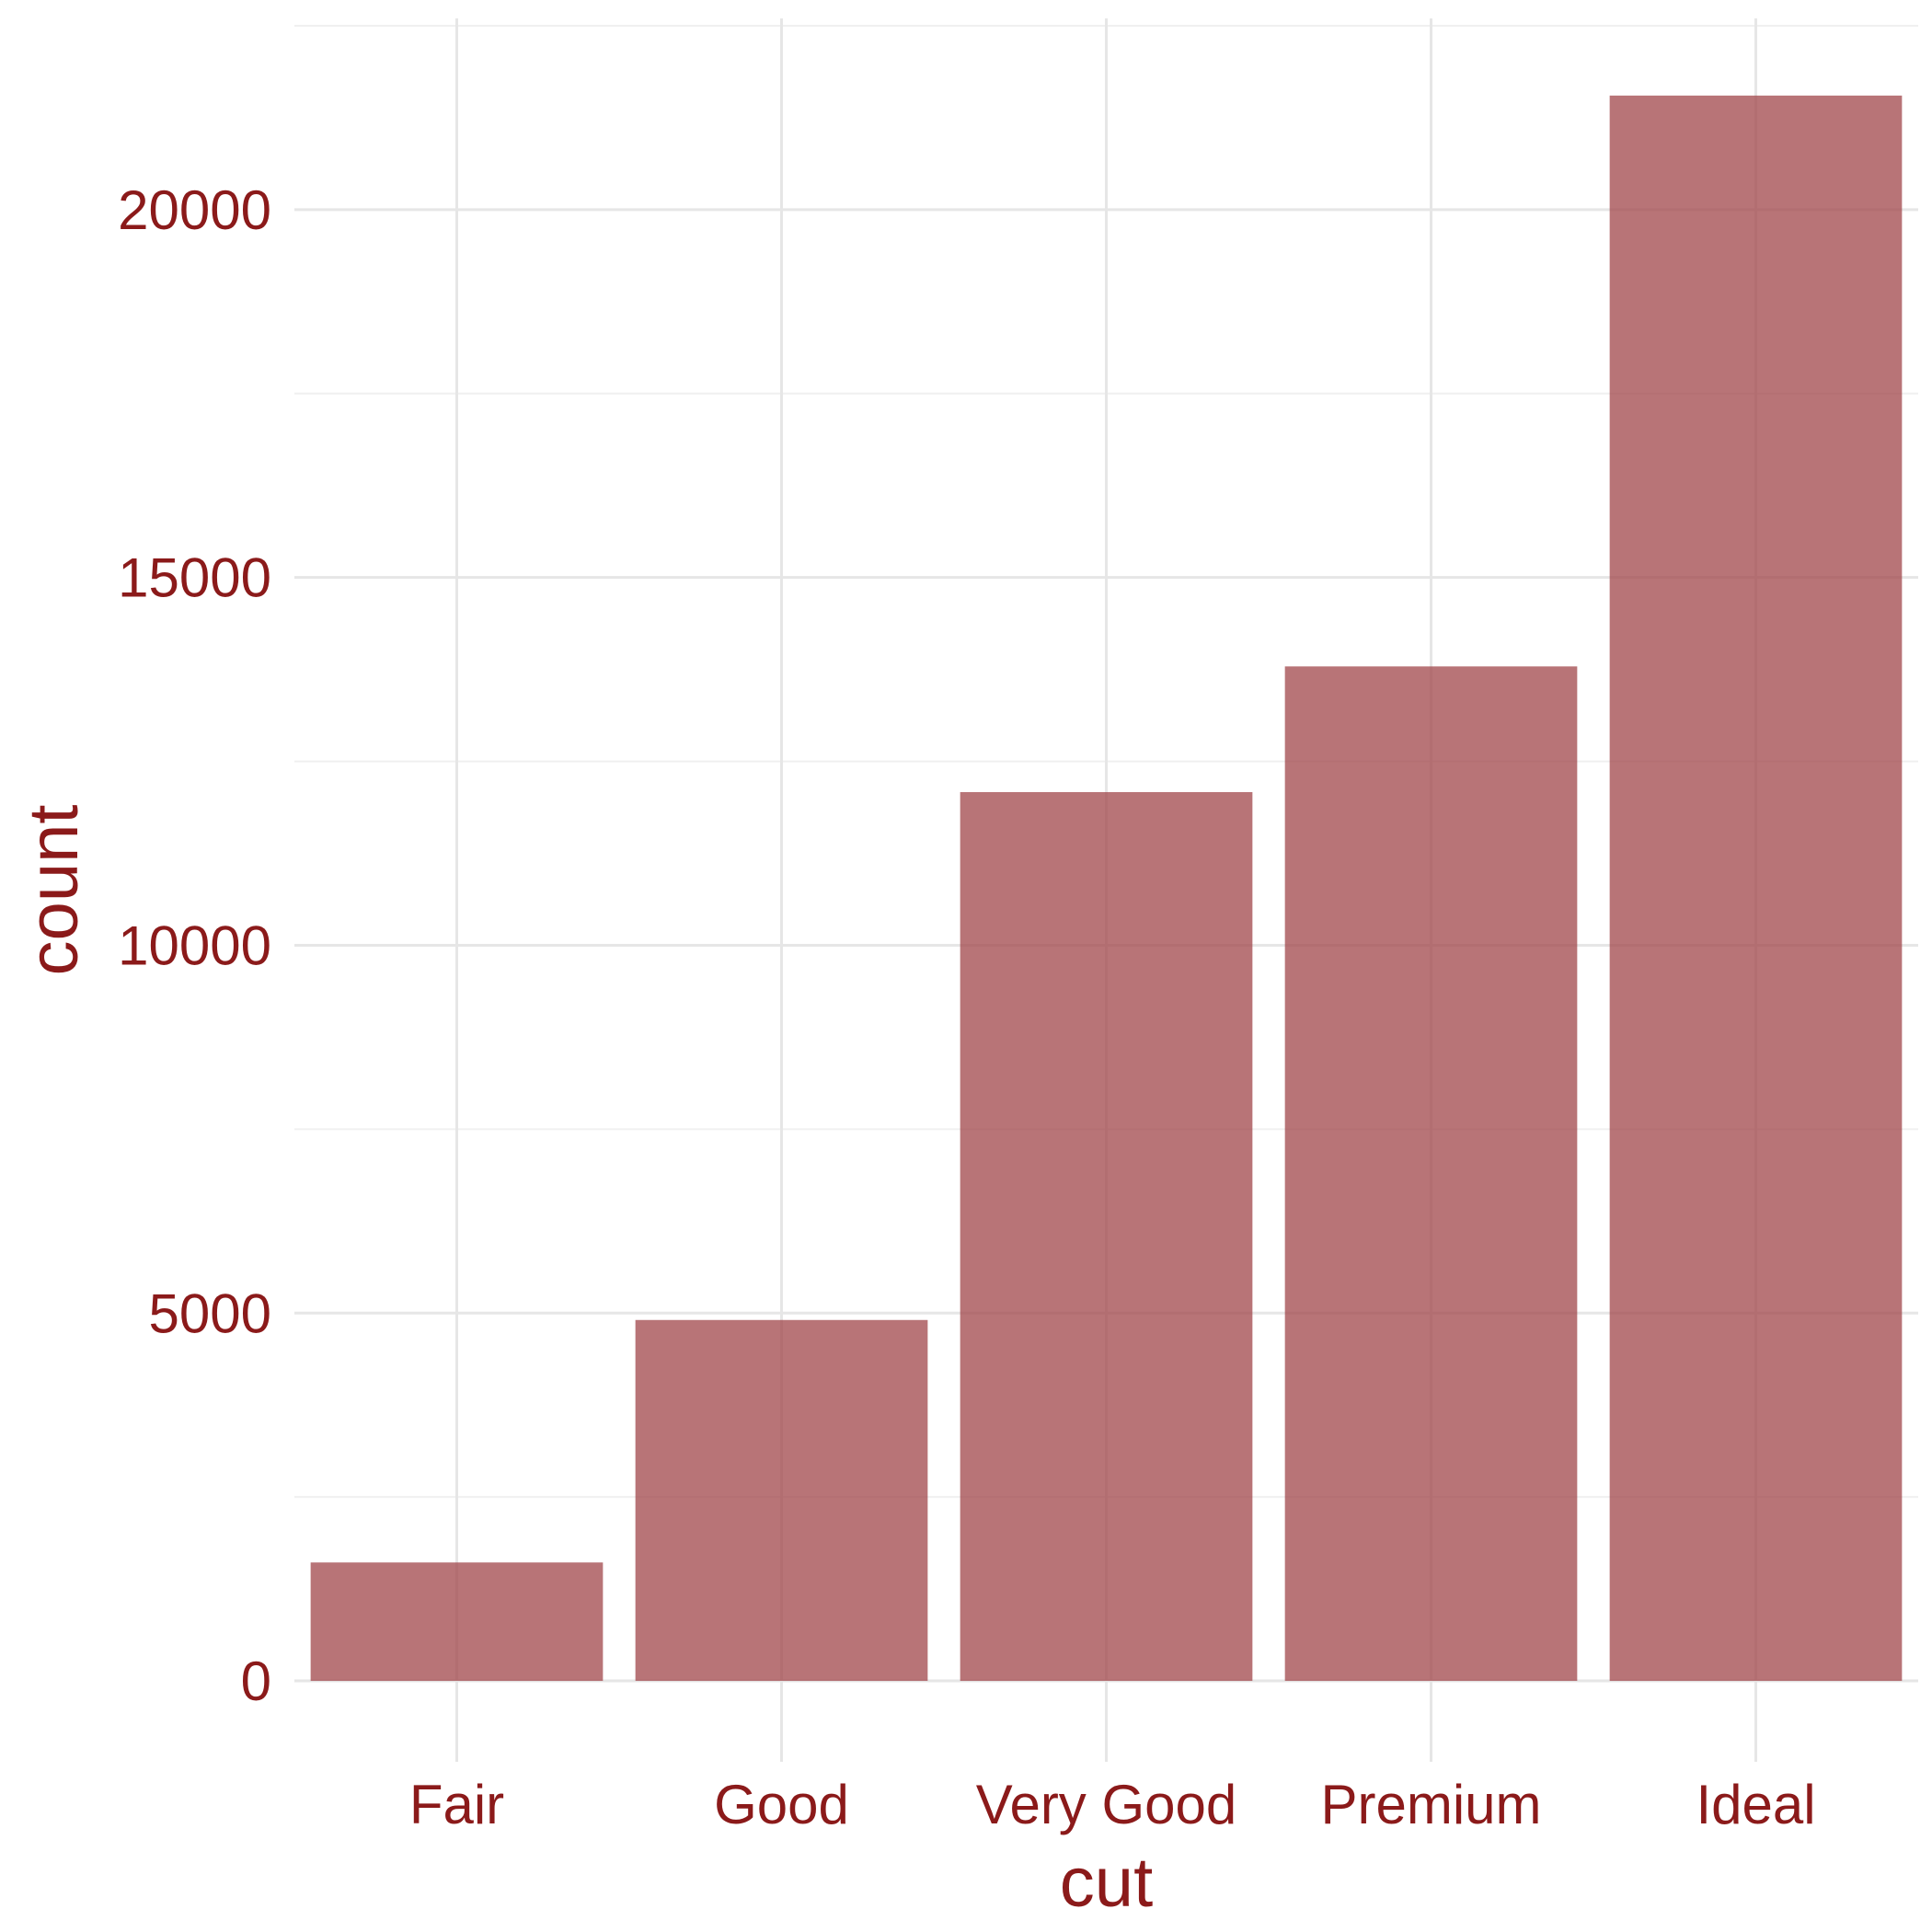 This screenshot has height=1932, width=1932. I want to click on y-tick-label: 10000, so click(194, 945).